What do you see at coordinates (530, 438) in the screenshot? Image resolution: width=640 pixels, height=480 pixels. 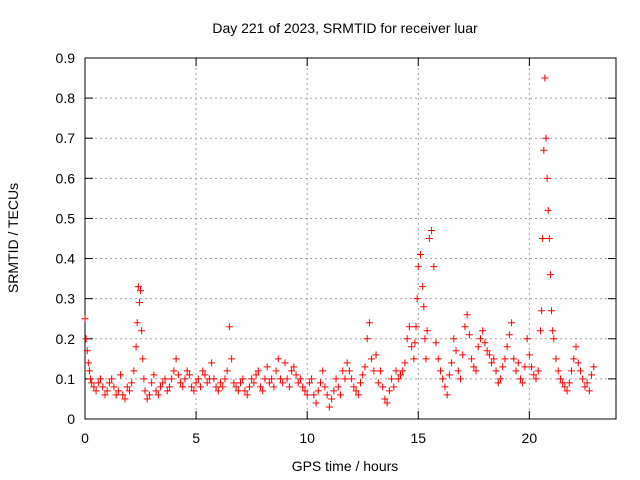 I see `x-tick-label: 20` at bounding box center [530, 438].